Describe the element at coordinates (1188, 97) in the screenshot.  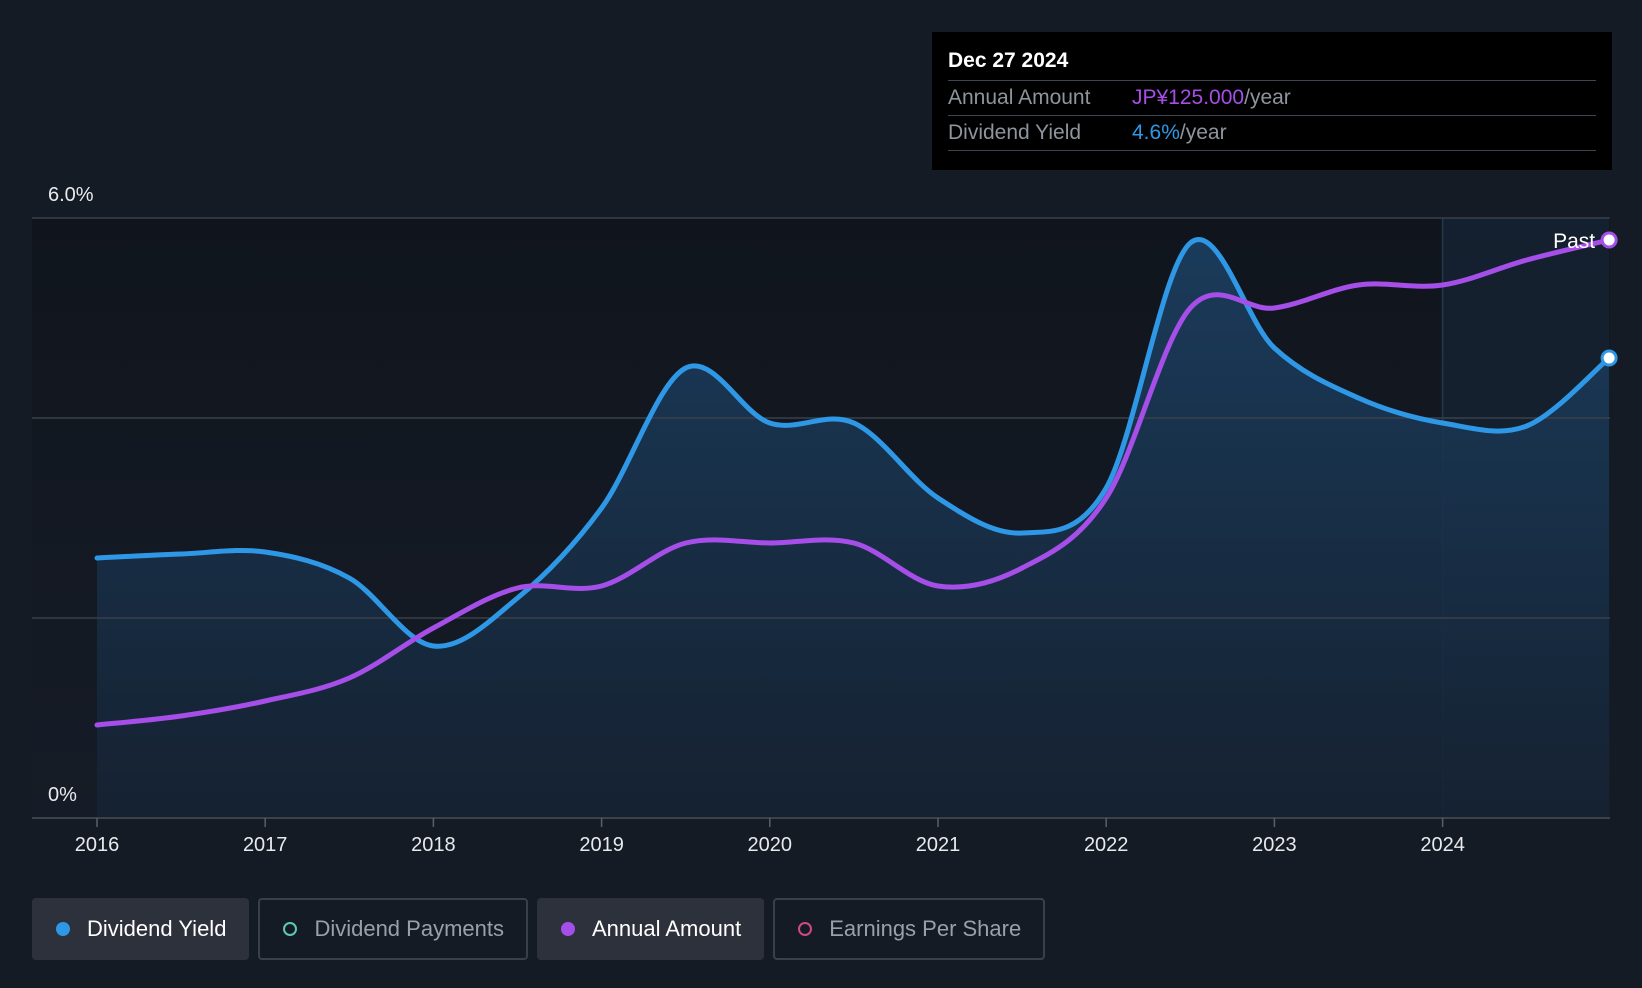
I see `tooltip-value: JP¥125.000` at that location.